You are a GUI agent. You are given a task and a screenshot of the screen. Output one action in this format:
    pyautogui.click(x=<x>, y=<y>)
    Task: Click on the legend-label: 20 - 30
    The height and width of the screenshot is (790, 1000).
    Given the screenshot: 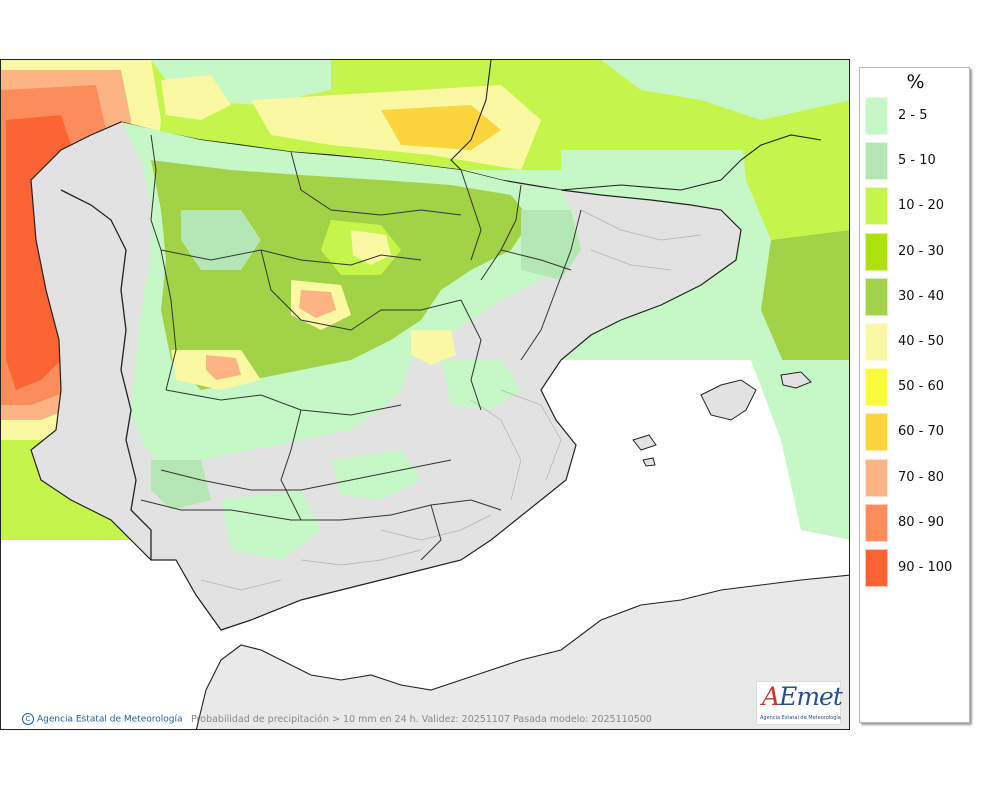 What is the action you would take?
    pyautogui.click(x=921, y=251)
    